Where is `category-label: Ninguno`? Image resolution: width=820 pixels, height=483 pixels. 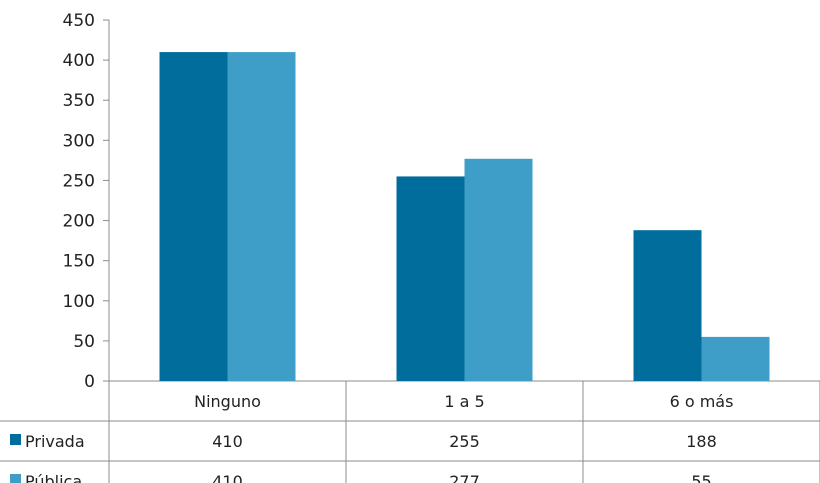 category-label: Ninguno is located at coordinates (227, 401).